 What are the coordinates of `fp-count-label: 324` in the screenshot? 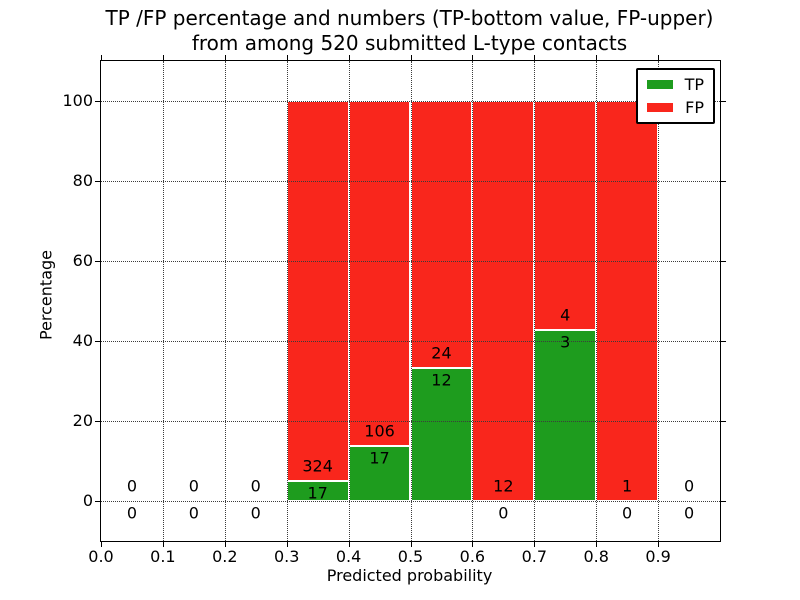 It's located at (317, 466).